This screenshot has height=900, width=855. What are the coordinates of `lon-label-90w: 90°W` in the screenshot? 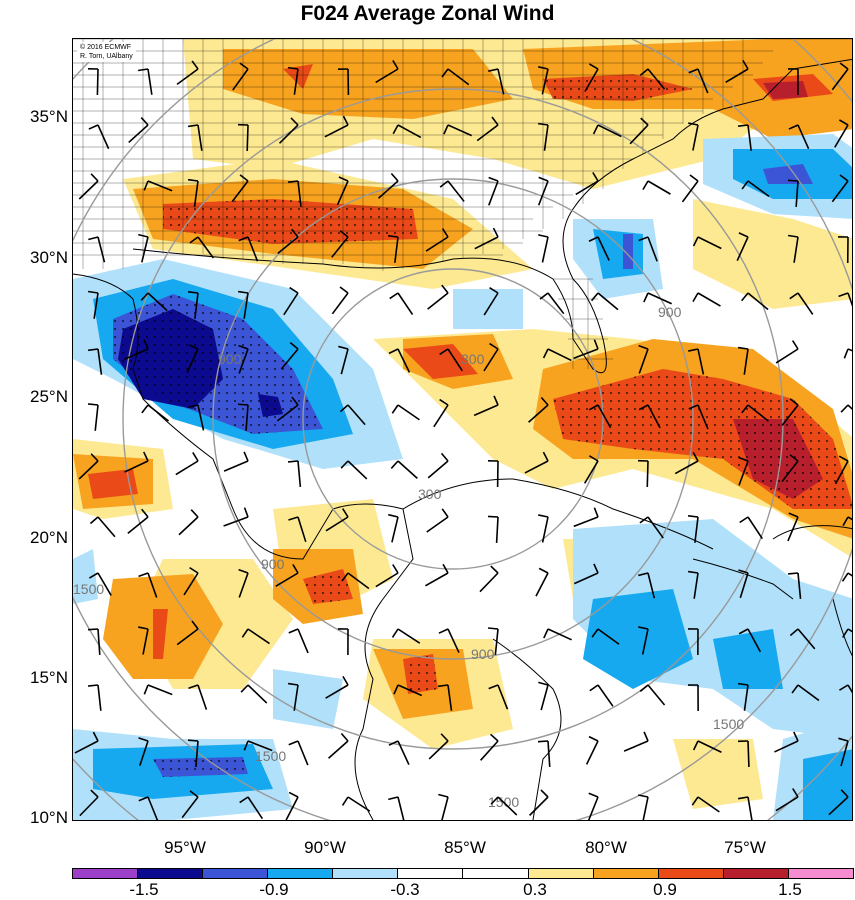 It's located at (325, 847).